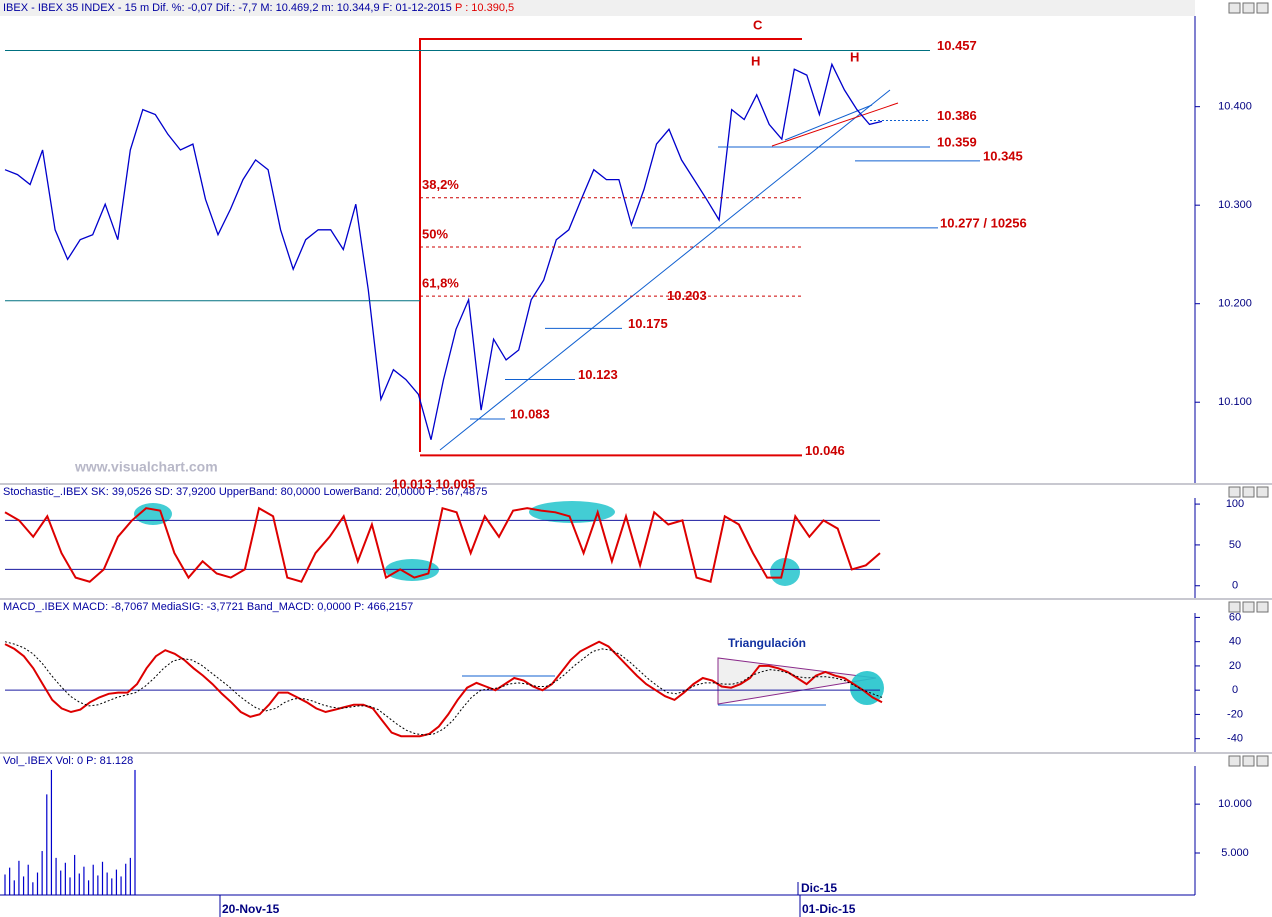  What do you see at coordinates (983, 222) in the screenshot?
I see `level-label: 10.277 / 10256` at bounding box center [983, 222].